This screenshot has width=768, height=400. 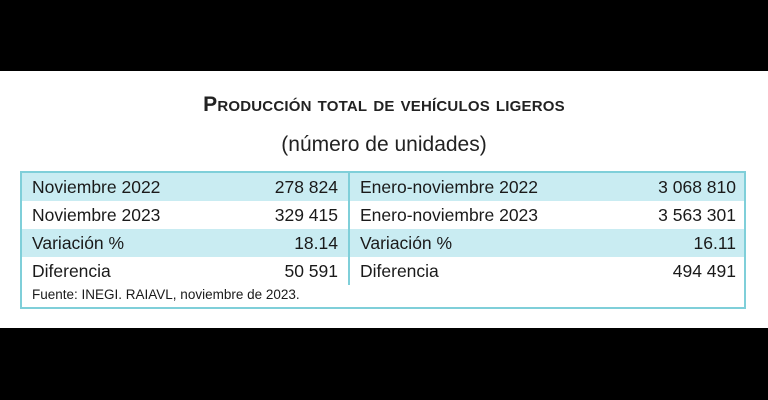 I want to click on left-label: Noviembre 2023, so click(x=96, y=215).